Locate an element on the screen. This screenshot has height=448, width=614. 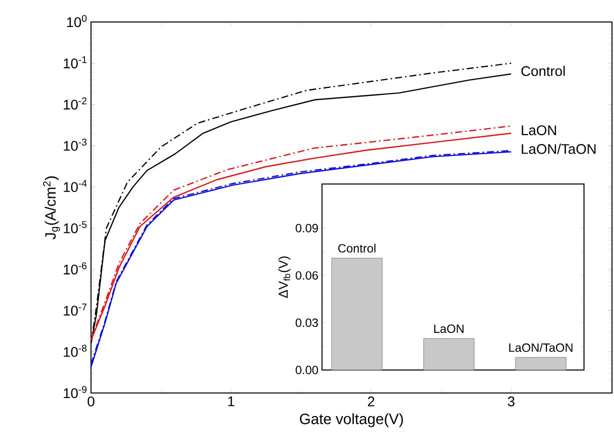
x-tick-label: 3 is located at coordinates (511, 401).